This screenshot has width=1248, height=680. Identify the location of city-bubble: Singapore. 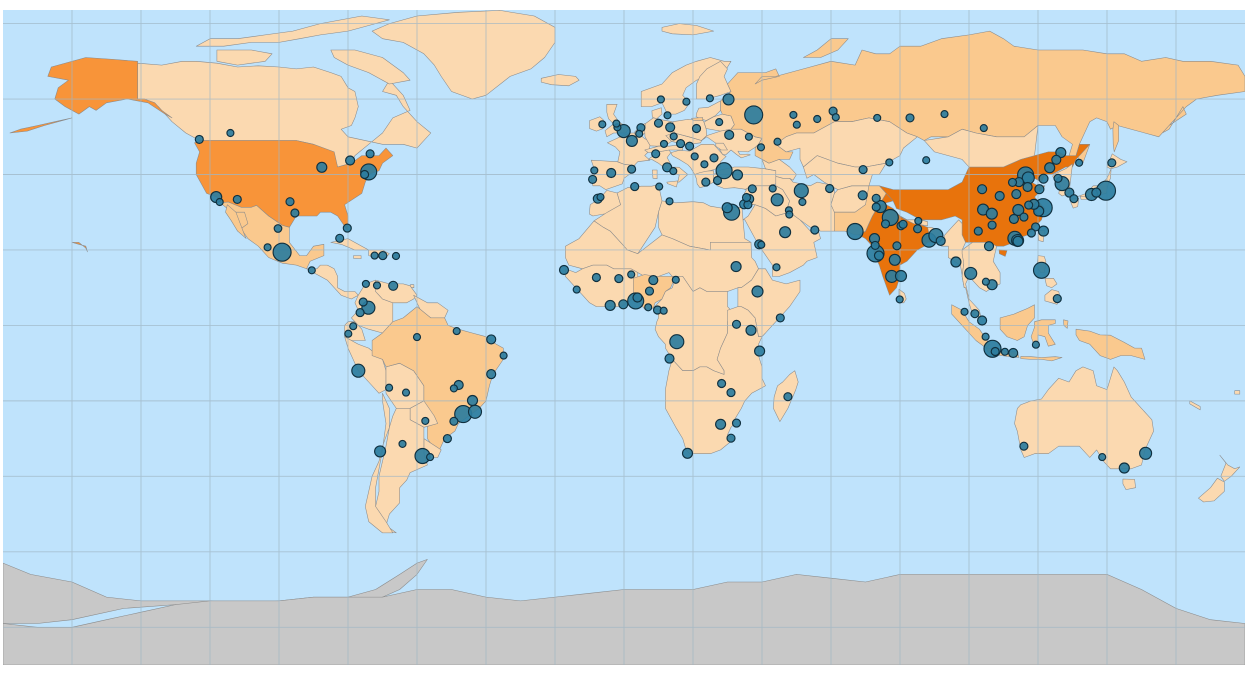
(982, 320).